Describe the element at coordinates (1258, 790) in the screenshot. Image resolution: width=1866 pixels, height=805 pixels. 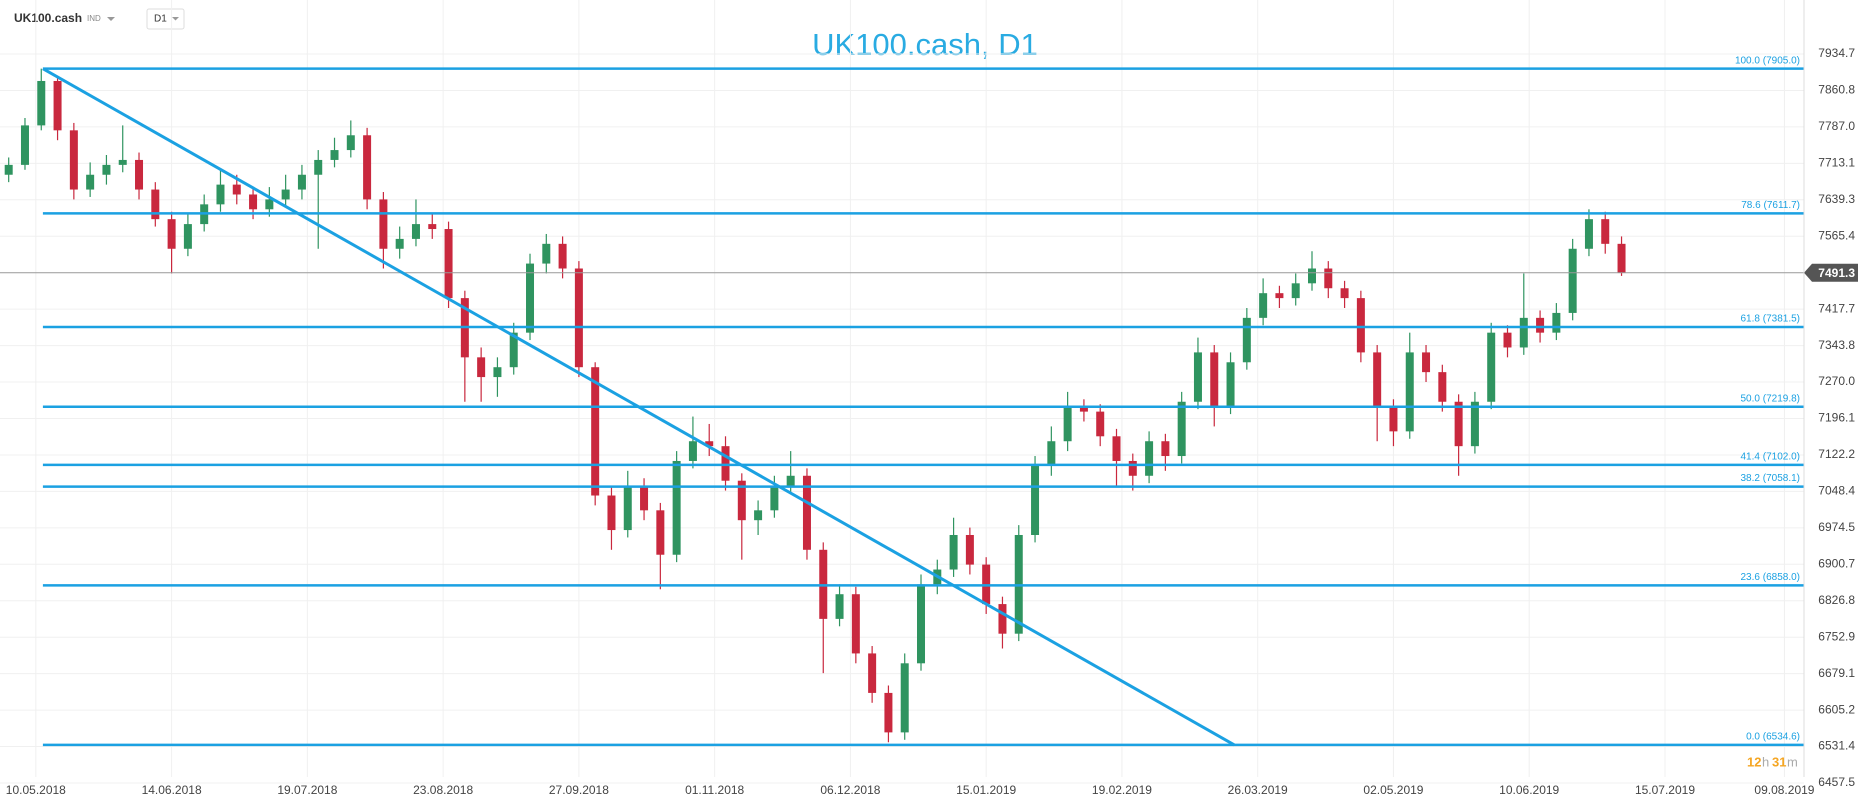
I see `x-tick-label: 26.03.2019` at that location.